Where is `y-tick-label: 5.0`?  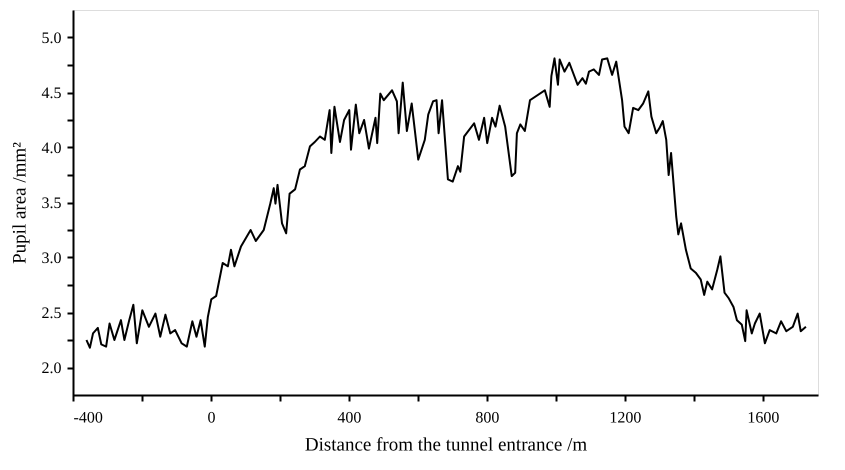 y-tick-label: 5.0 is located at coordinates (52, 38).